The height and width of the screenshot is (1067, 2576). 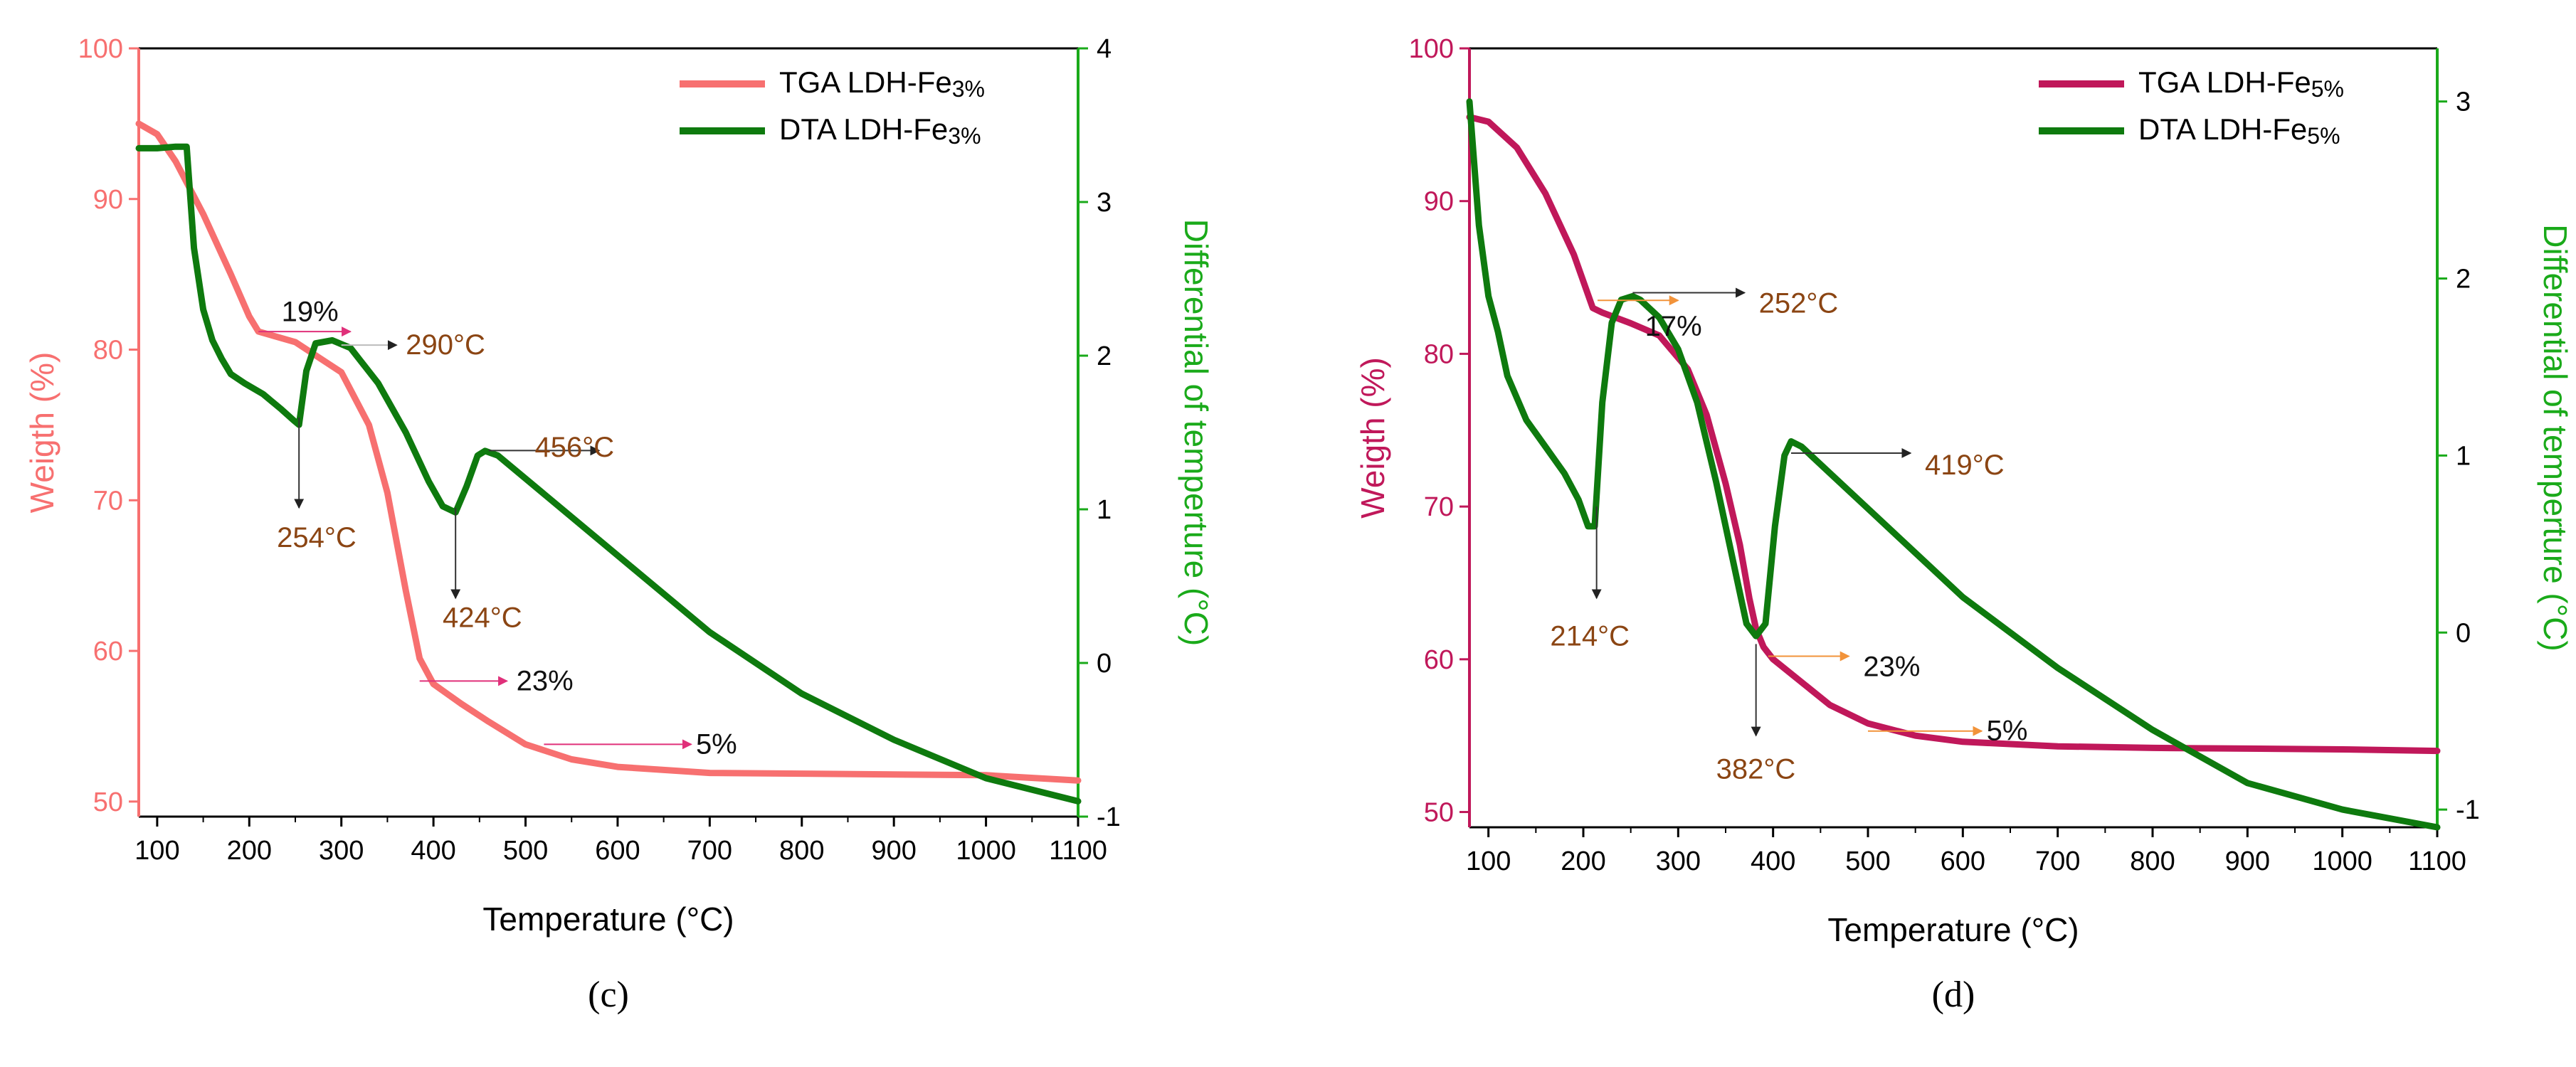 What do you see at coordinates (969, 89) in the screenshot?
I see `legend-tga-subscript: 3%` at bounding box center [969, 89].